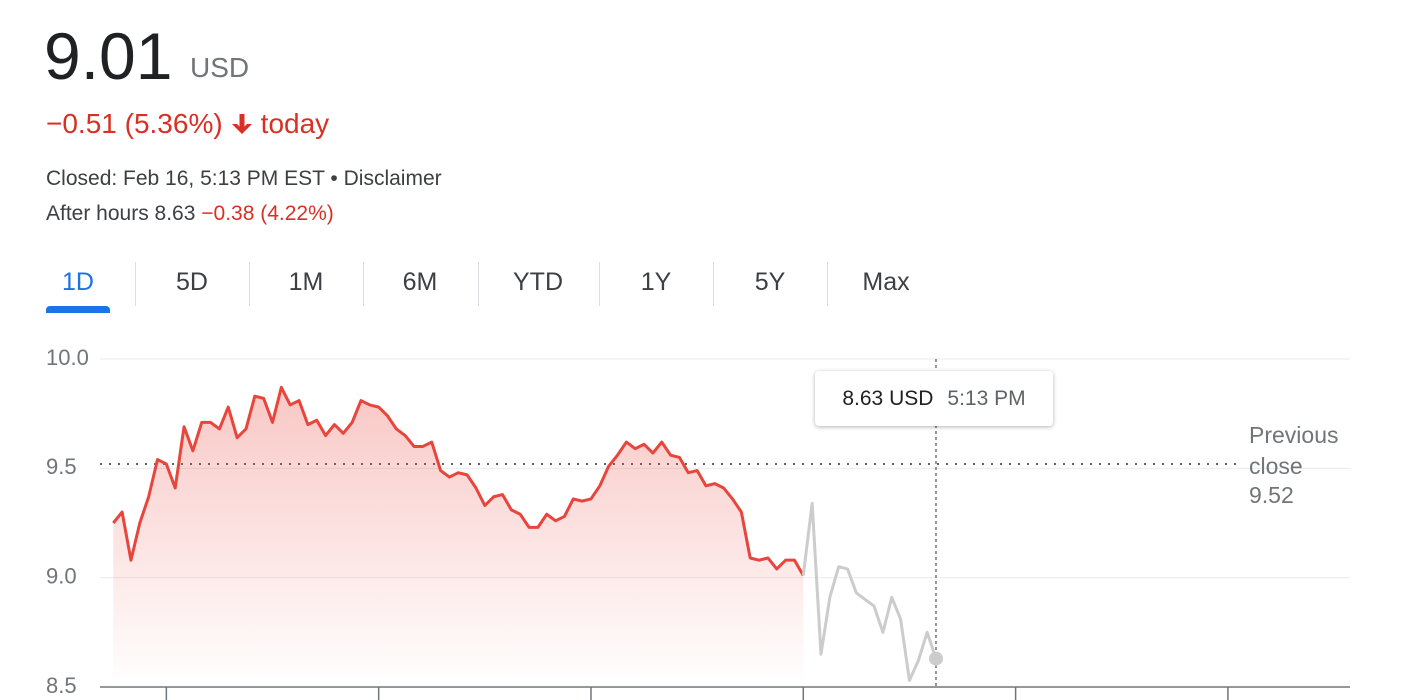  I want to click on after-hours-change: −0.38 (4.22%), so click(267, 213).